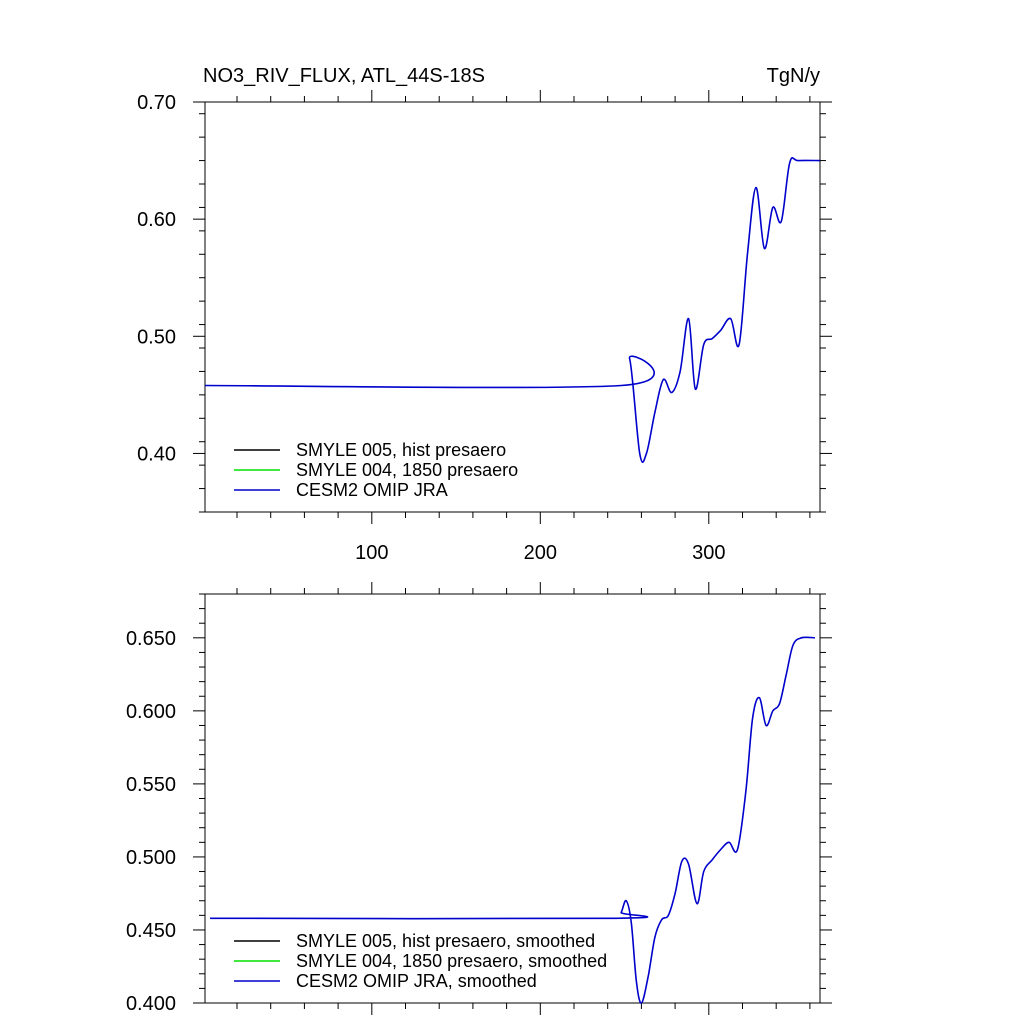 The width and height of the screenshot is (1024, 1024). Describe the element at coordinates (372, 490) in the screenshot. I see `legend-label: CESM2 OMIP JRA` at that location.